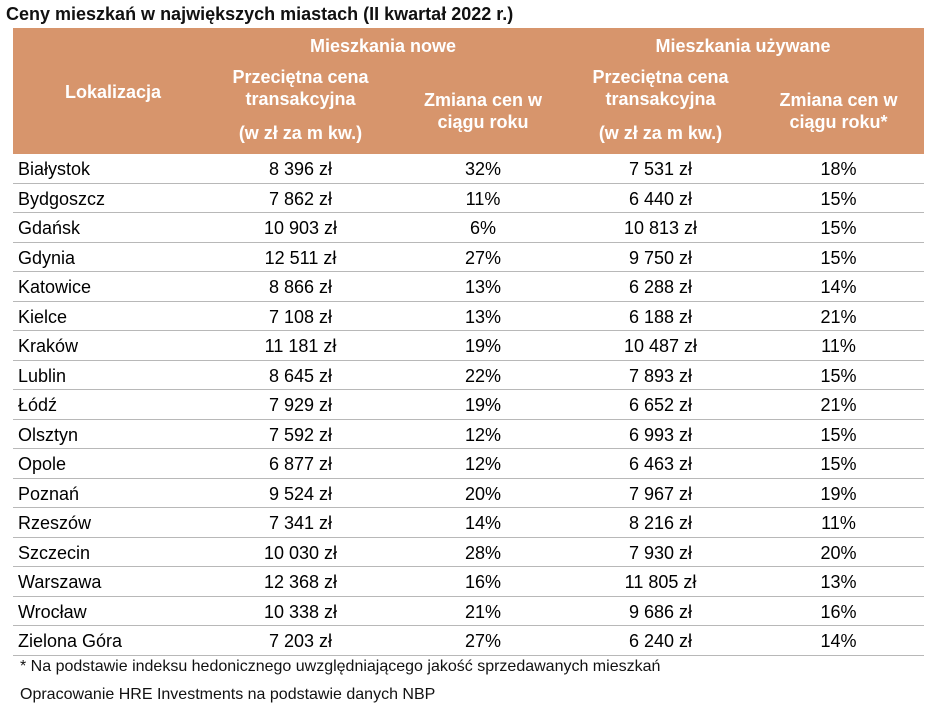  I want to click on cell-price-used: 7 531 zł, so click(660, 169).